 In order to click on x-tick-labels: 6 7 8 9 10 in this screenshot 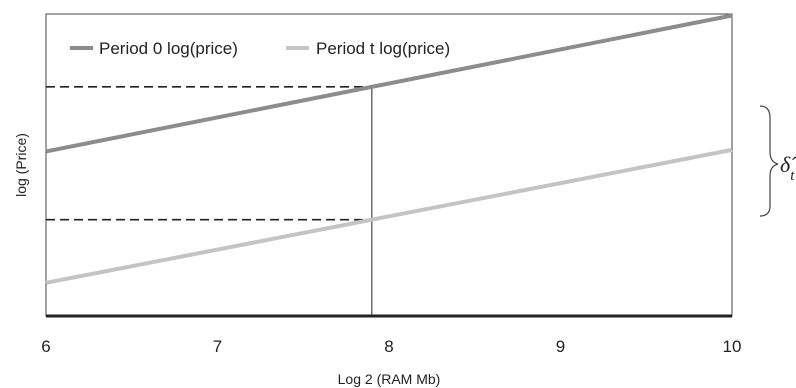, I will do `click(391, 346)`.